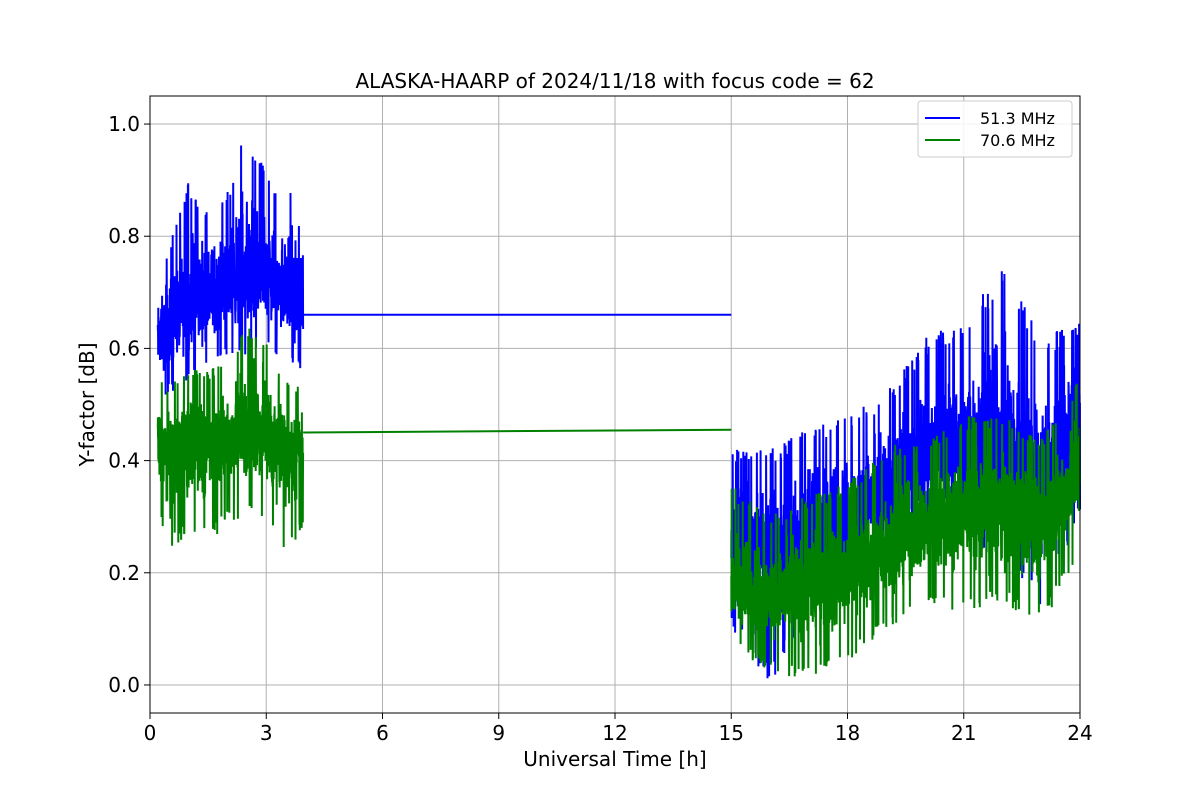 The image size is (1200, 800). What do you see at coordinates (1017, 140) in the screenshot?
I see `legend-label-70-6-mhz: 70.6 MHz` at bounding box center [1017, 140].